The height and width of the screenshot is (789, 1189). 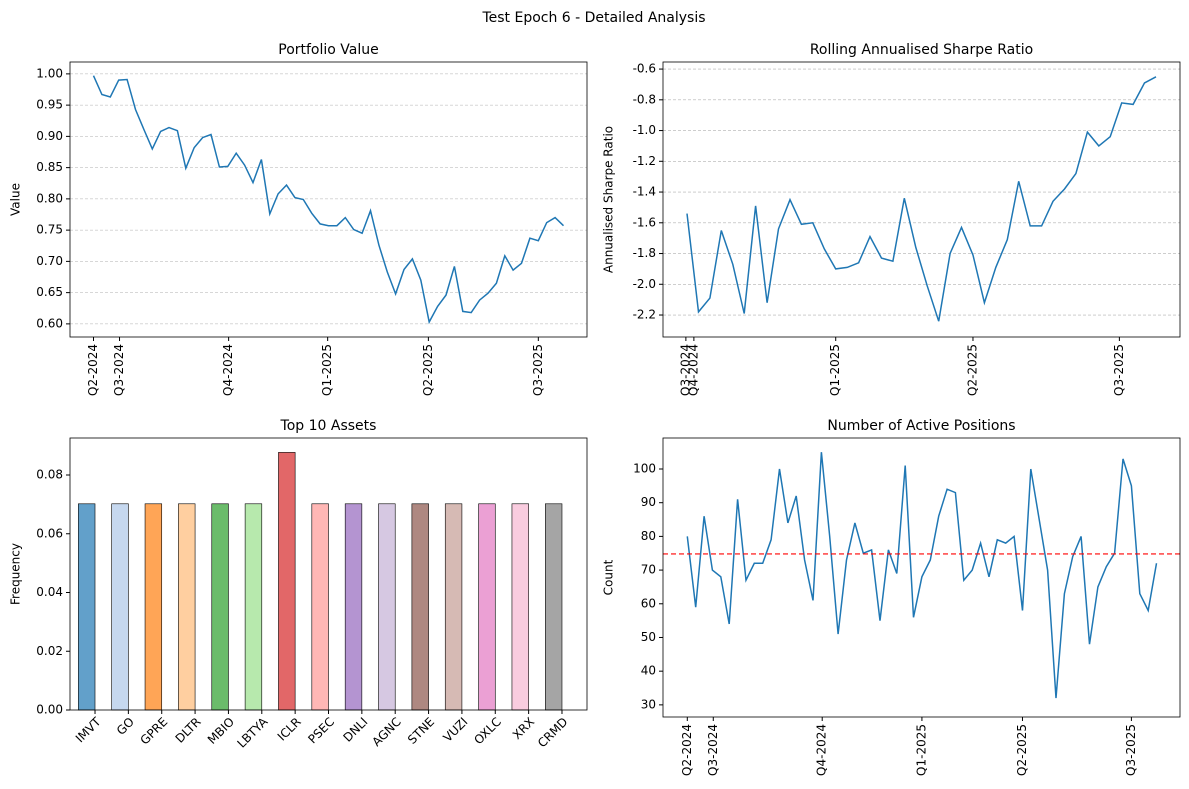 I want to click on y-axis-label: Annualised Sharpe Ratio, so click(x=609, y=199).